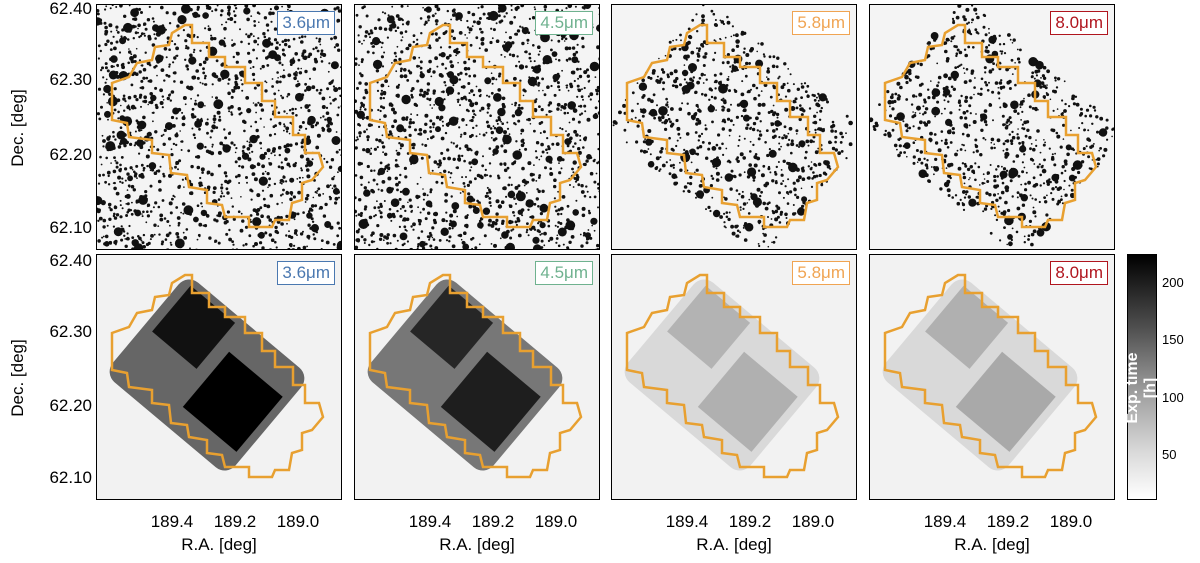 The image size is (1200, 563). What do you see at coordinates (734, 544) in the screenshot?
I see `x-axis-label-3: R.A. [deg]` at bounding box center [734, 544].